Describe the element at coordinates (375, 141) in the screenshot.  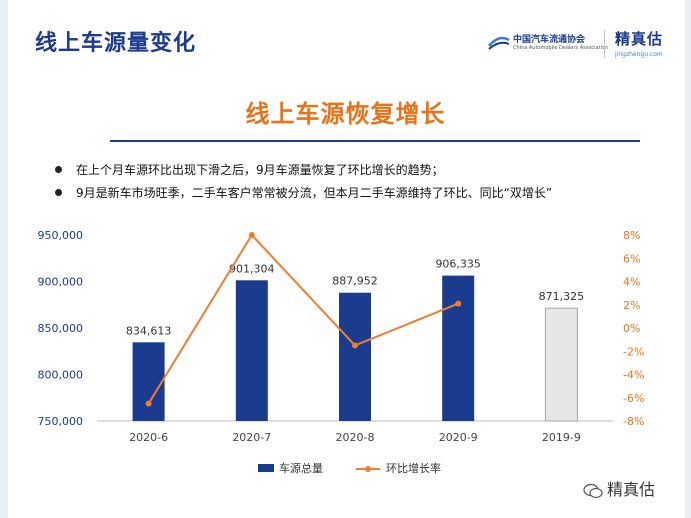
I see `headline-rule` at that location.